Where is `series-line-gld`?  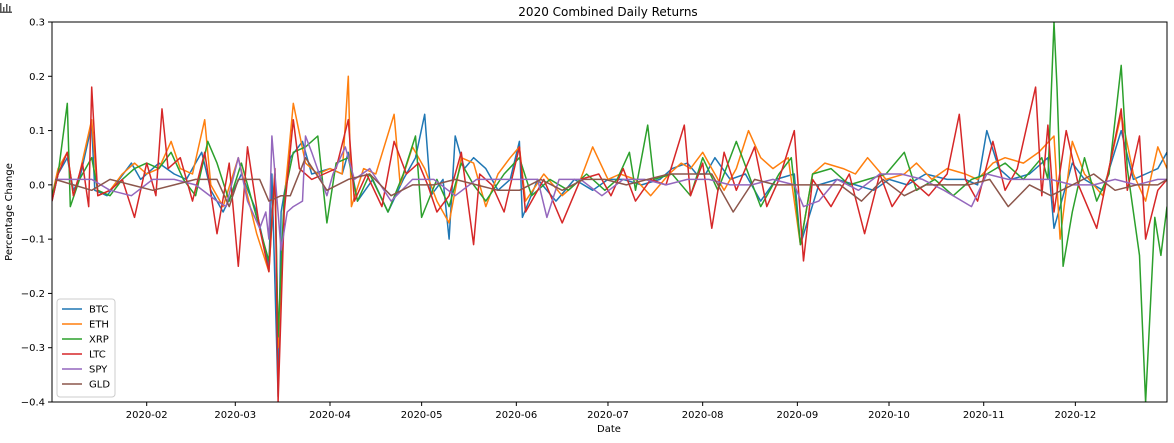
series-line-gld is located at coordinates (610, 184).